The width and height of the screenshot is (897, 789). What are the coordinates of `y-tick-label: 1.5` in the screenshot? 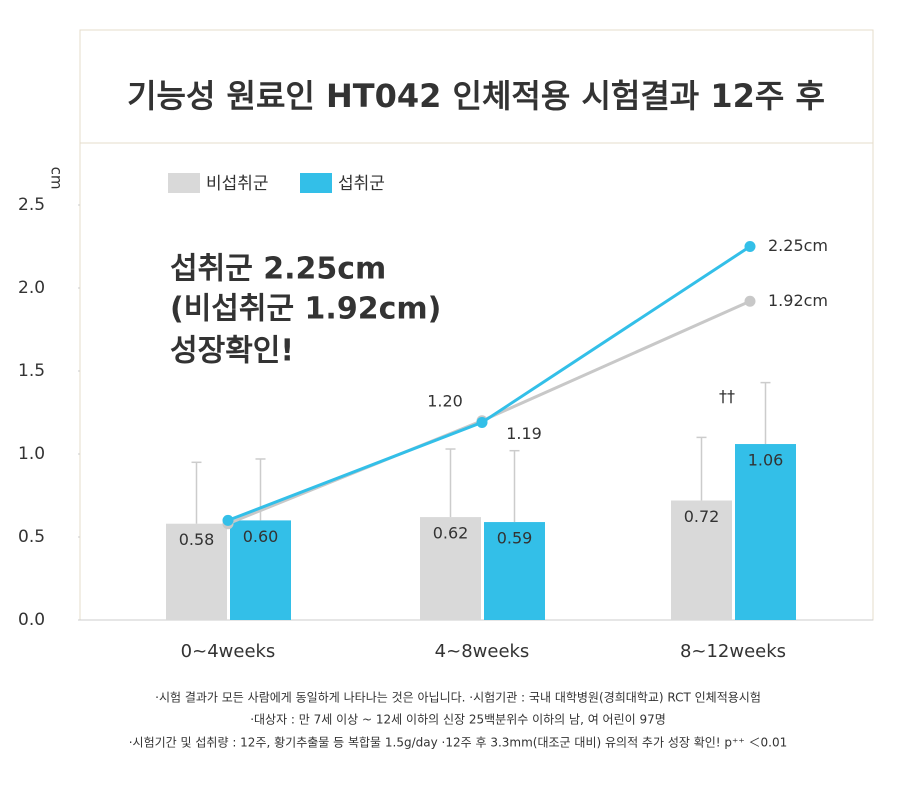 It's located at (31, 371).